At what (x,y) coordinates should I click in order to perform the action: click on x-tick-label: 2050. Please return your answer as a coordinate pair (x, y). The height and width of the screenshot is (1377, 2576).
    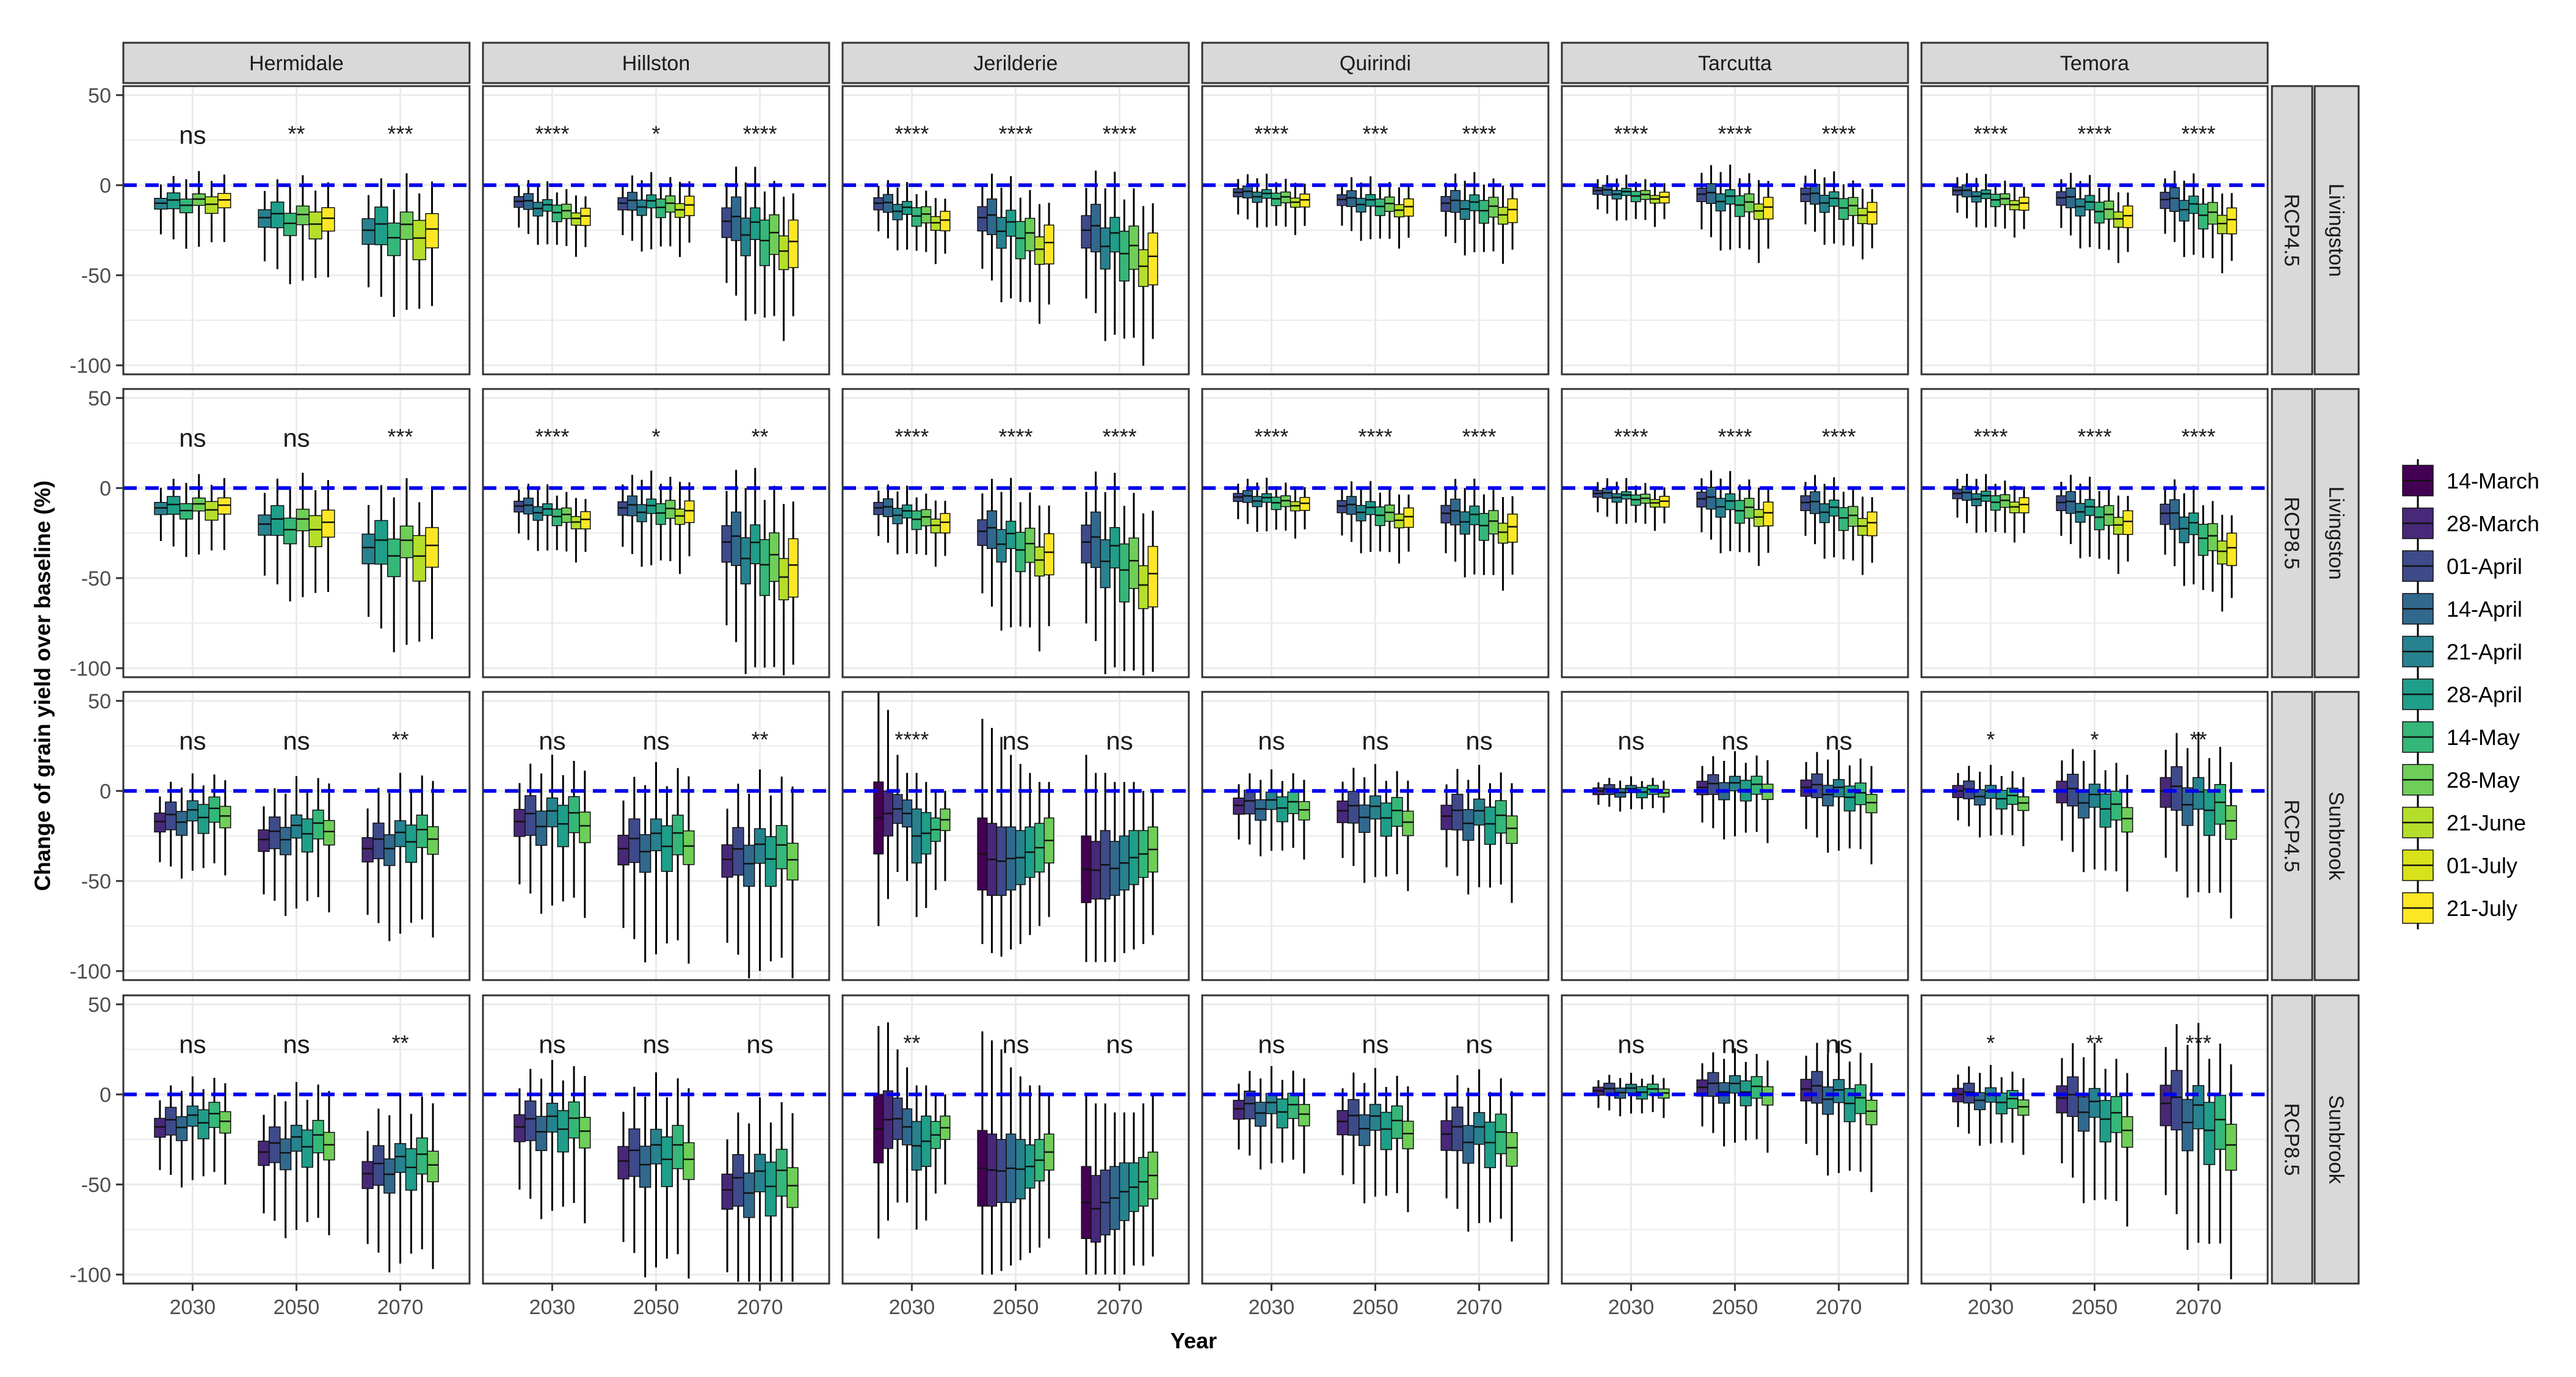
    Looking at the image, I should click on (1016, 1307).